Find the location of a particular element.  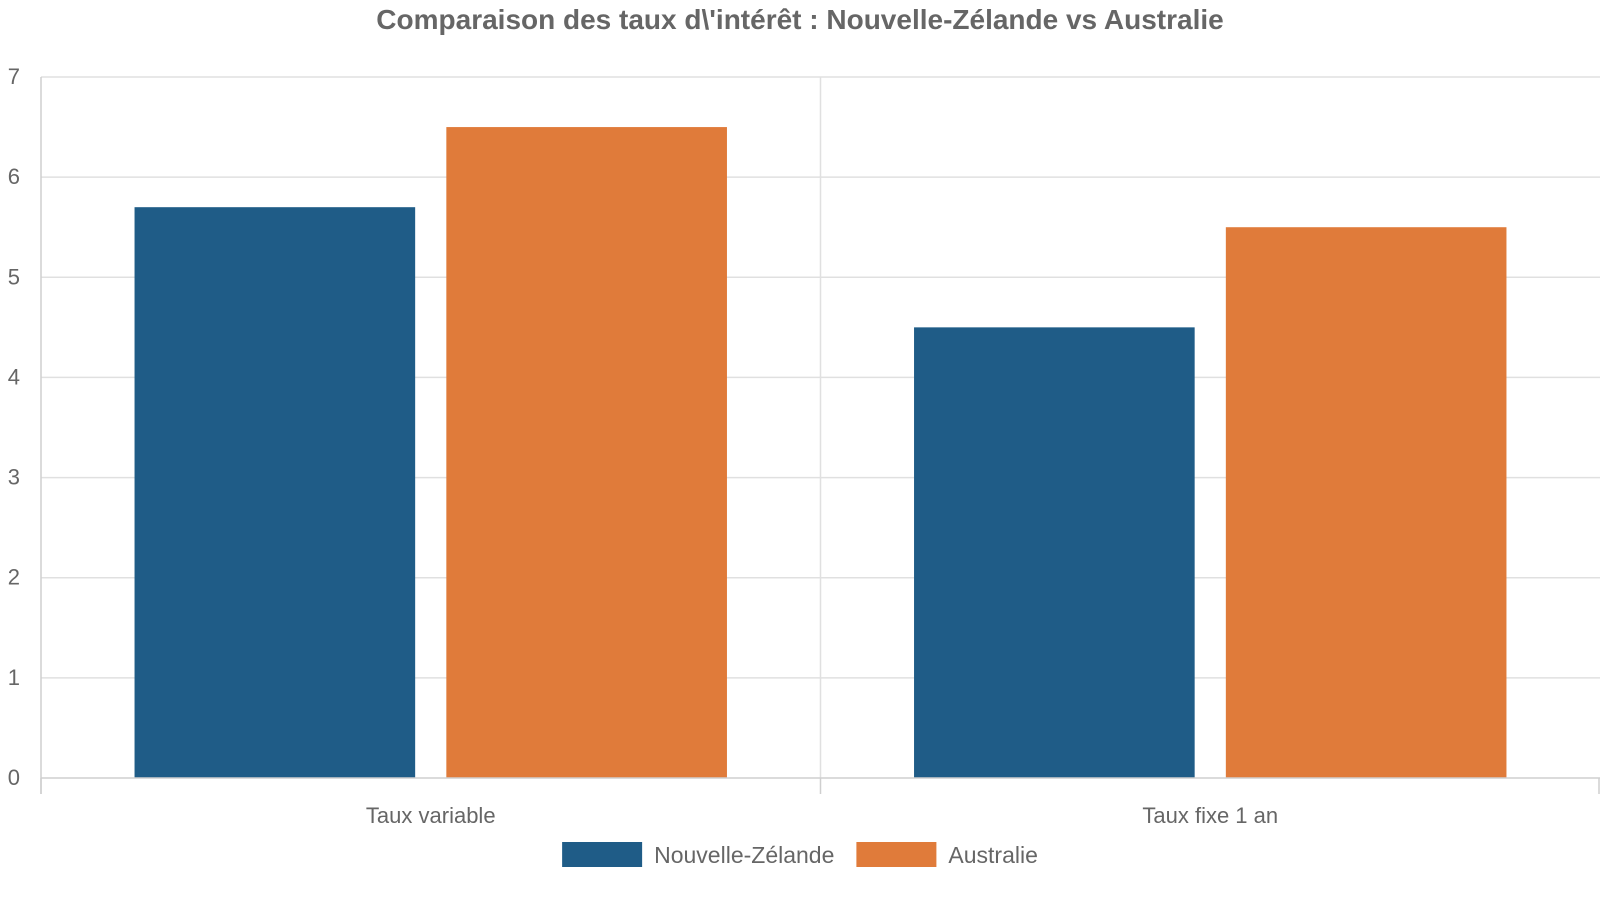

legend-label-1: Australie is located at coordinates (992, 855).